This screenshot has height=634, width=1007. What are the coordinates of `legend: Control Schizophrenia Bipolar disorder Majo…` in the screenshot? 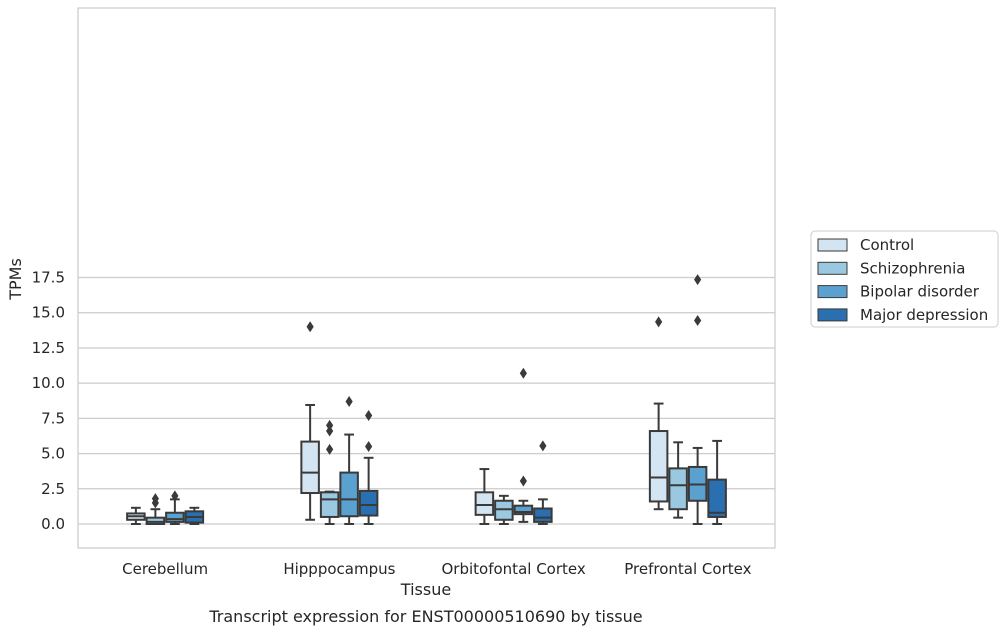 It's located at (904, 279).